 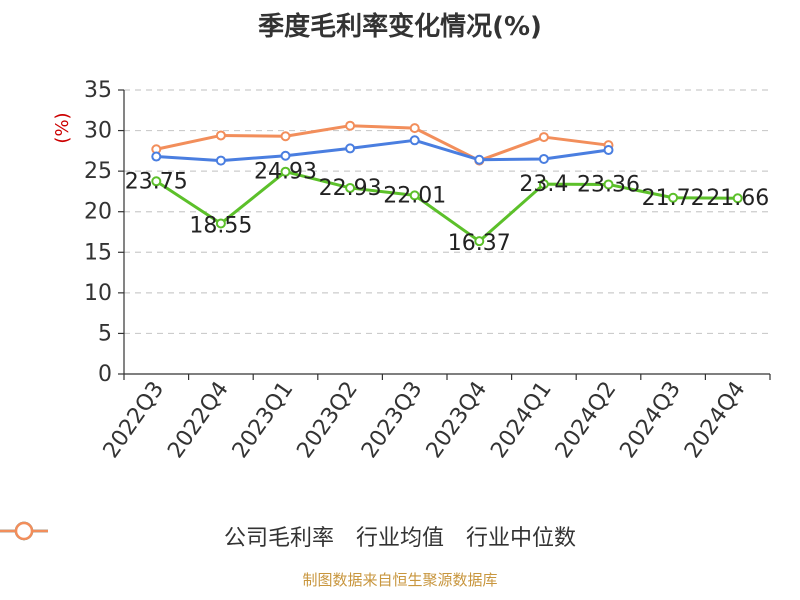 What do you see at coordinates (521, 420) in the screenshot?
I see `x-tick-label: 2024Q1` at bounding box center [521, 420].